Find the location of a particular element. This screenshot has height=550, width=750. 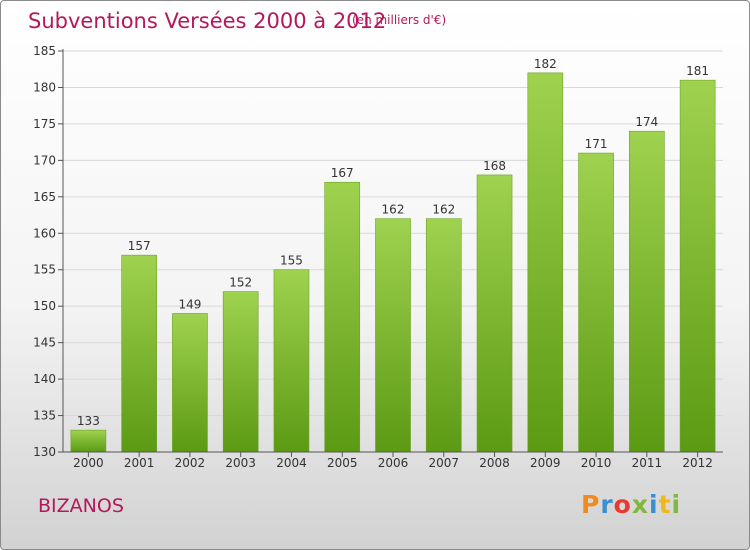

x-tick-label-2007: 2007 is located at coordinates (443, 463).